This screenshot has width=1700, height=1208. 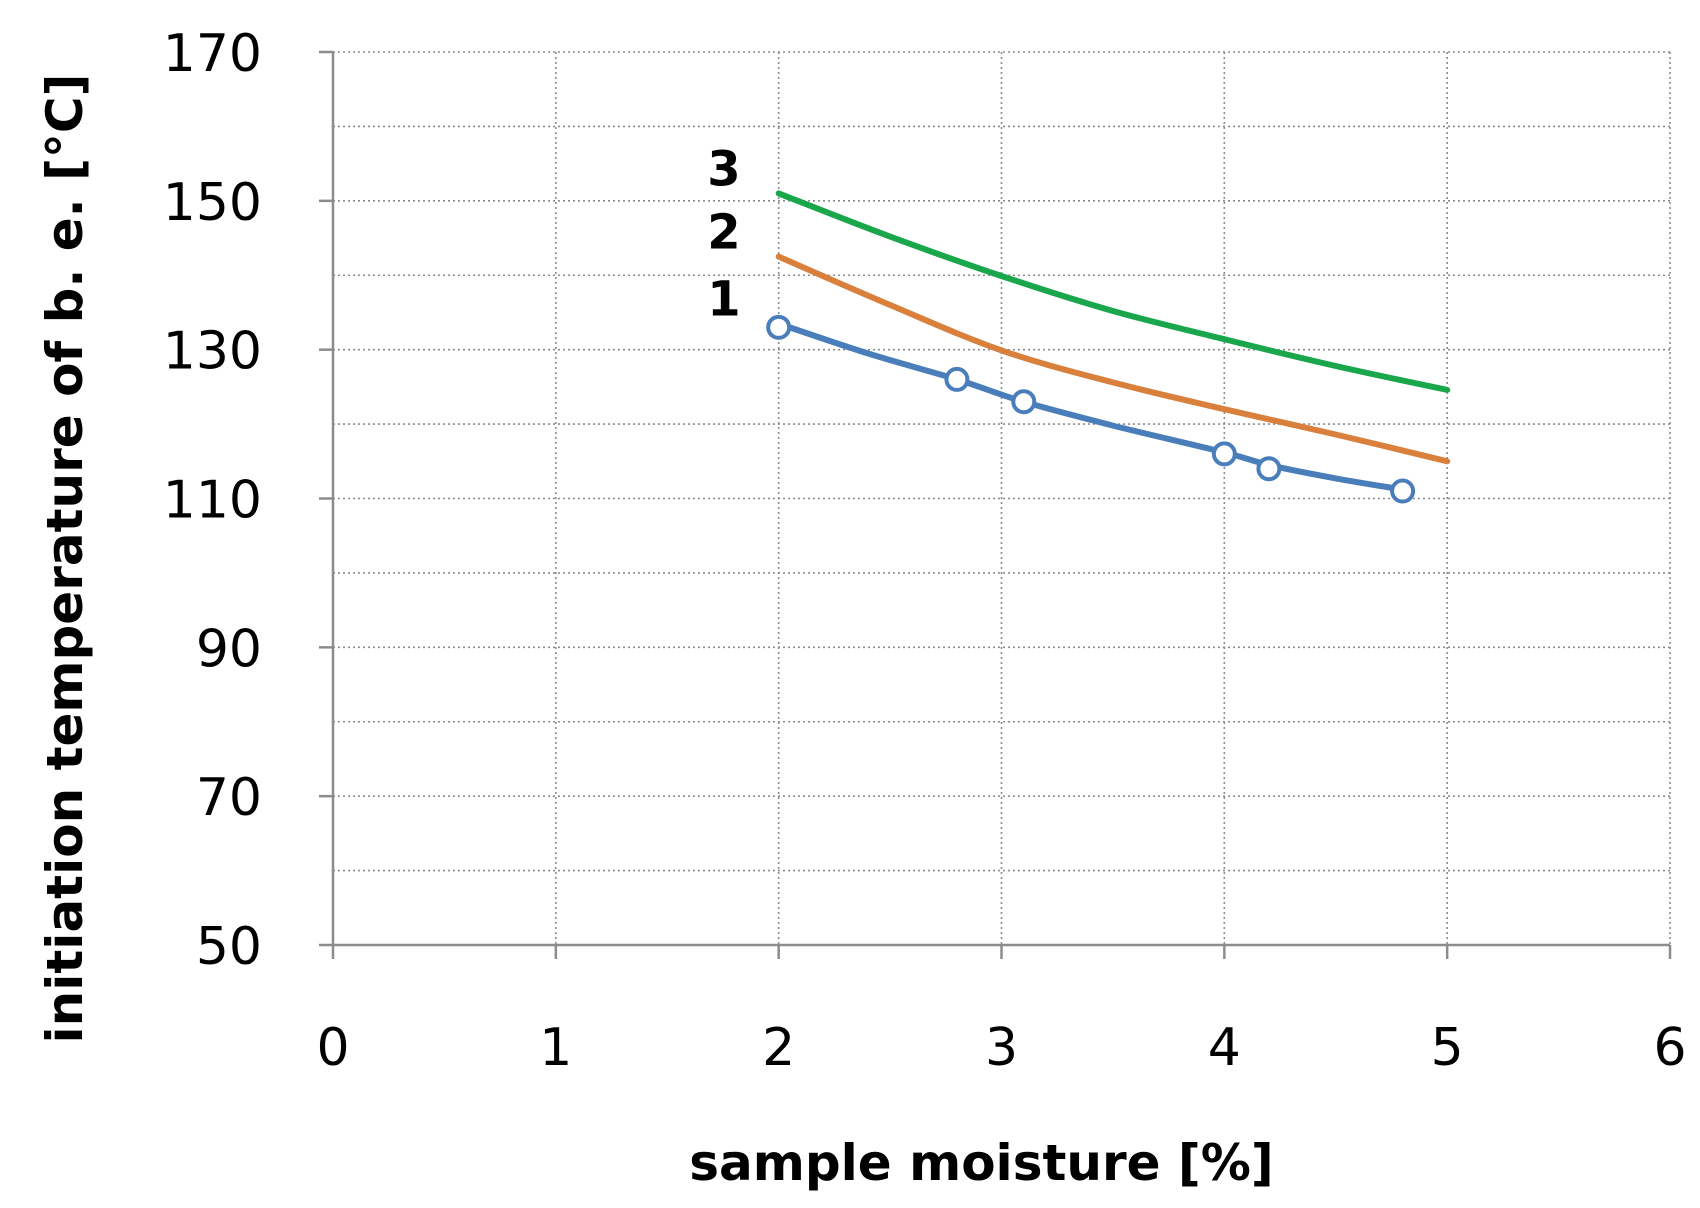 I want to click on series-label-3: 3, so click(x=723, y=169).